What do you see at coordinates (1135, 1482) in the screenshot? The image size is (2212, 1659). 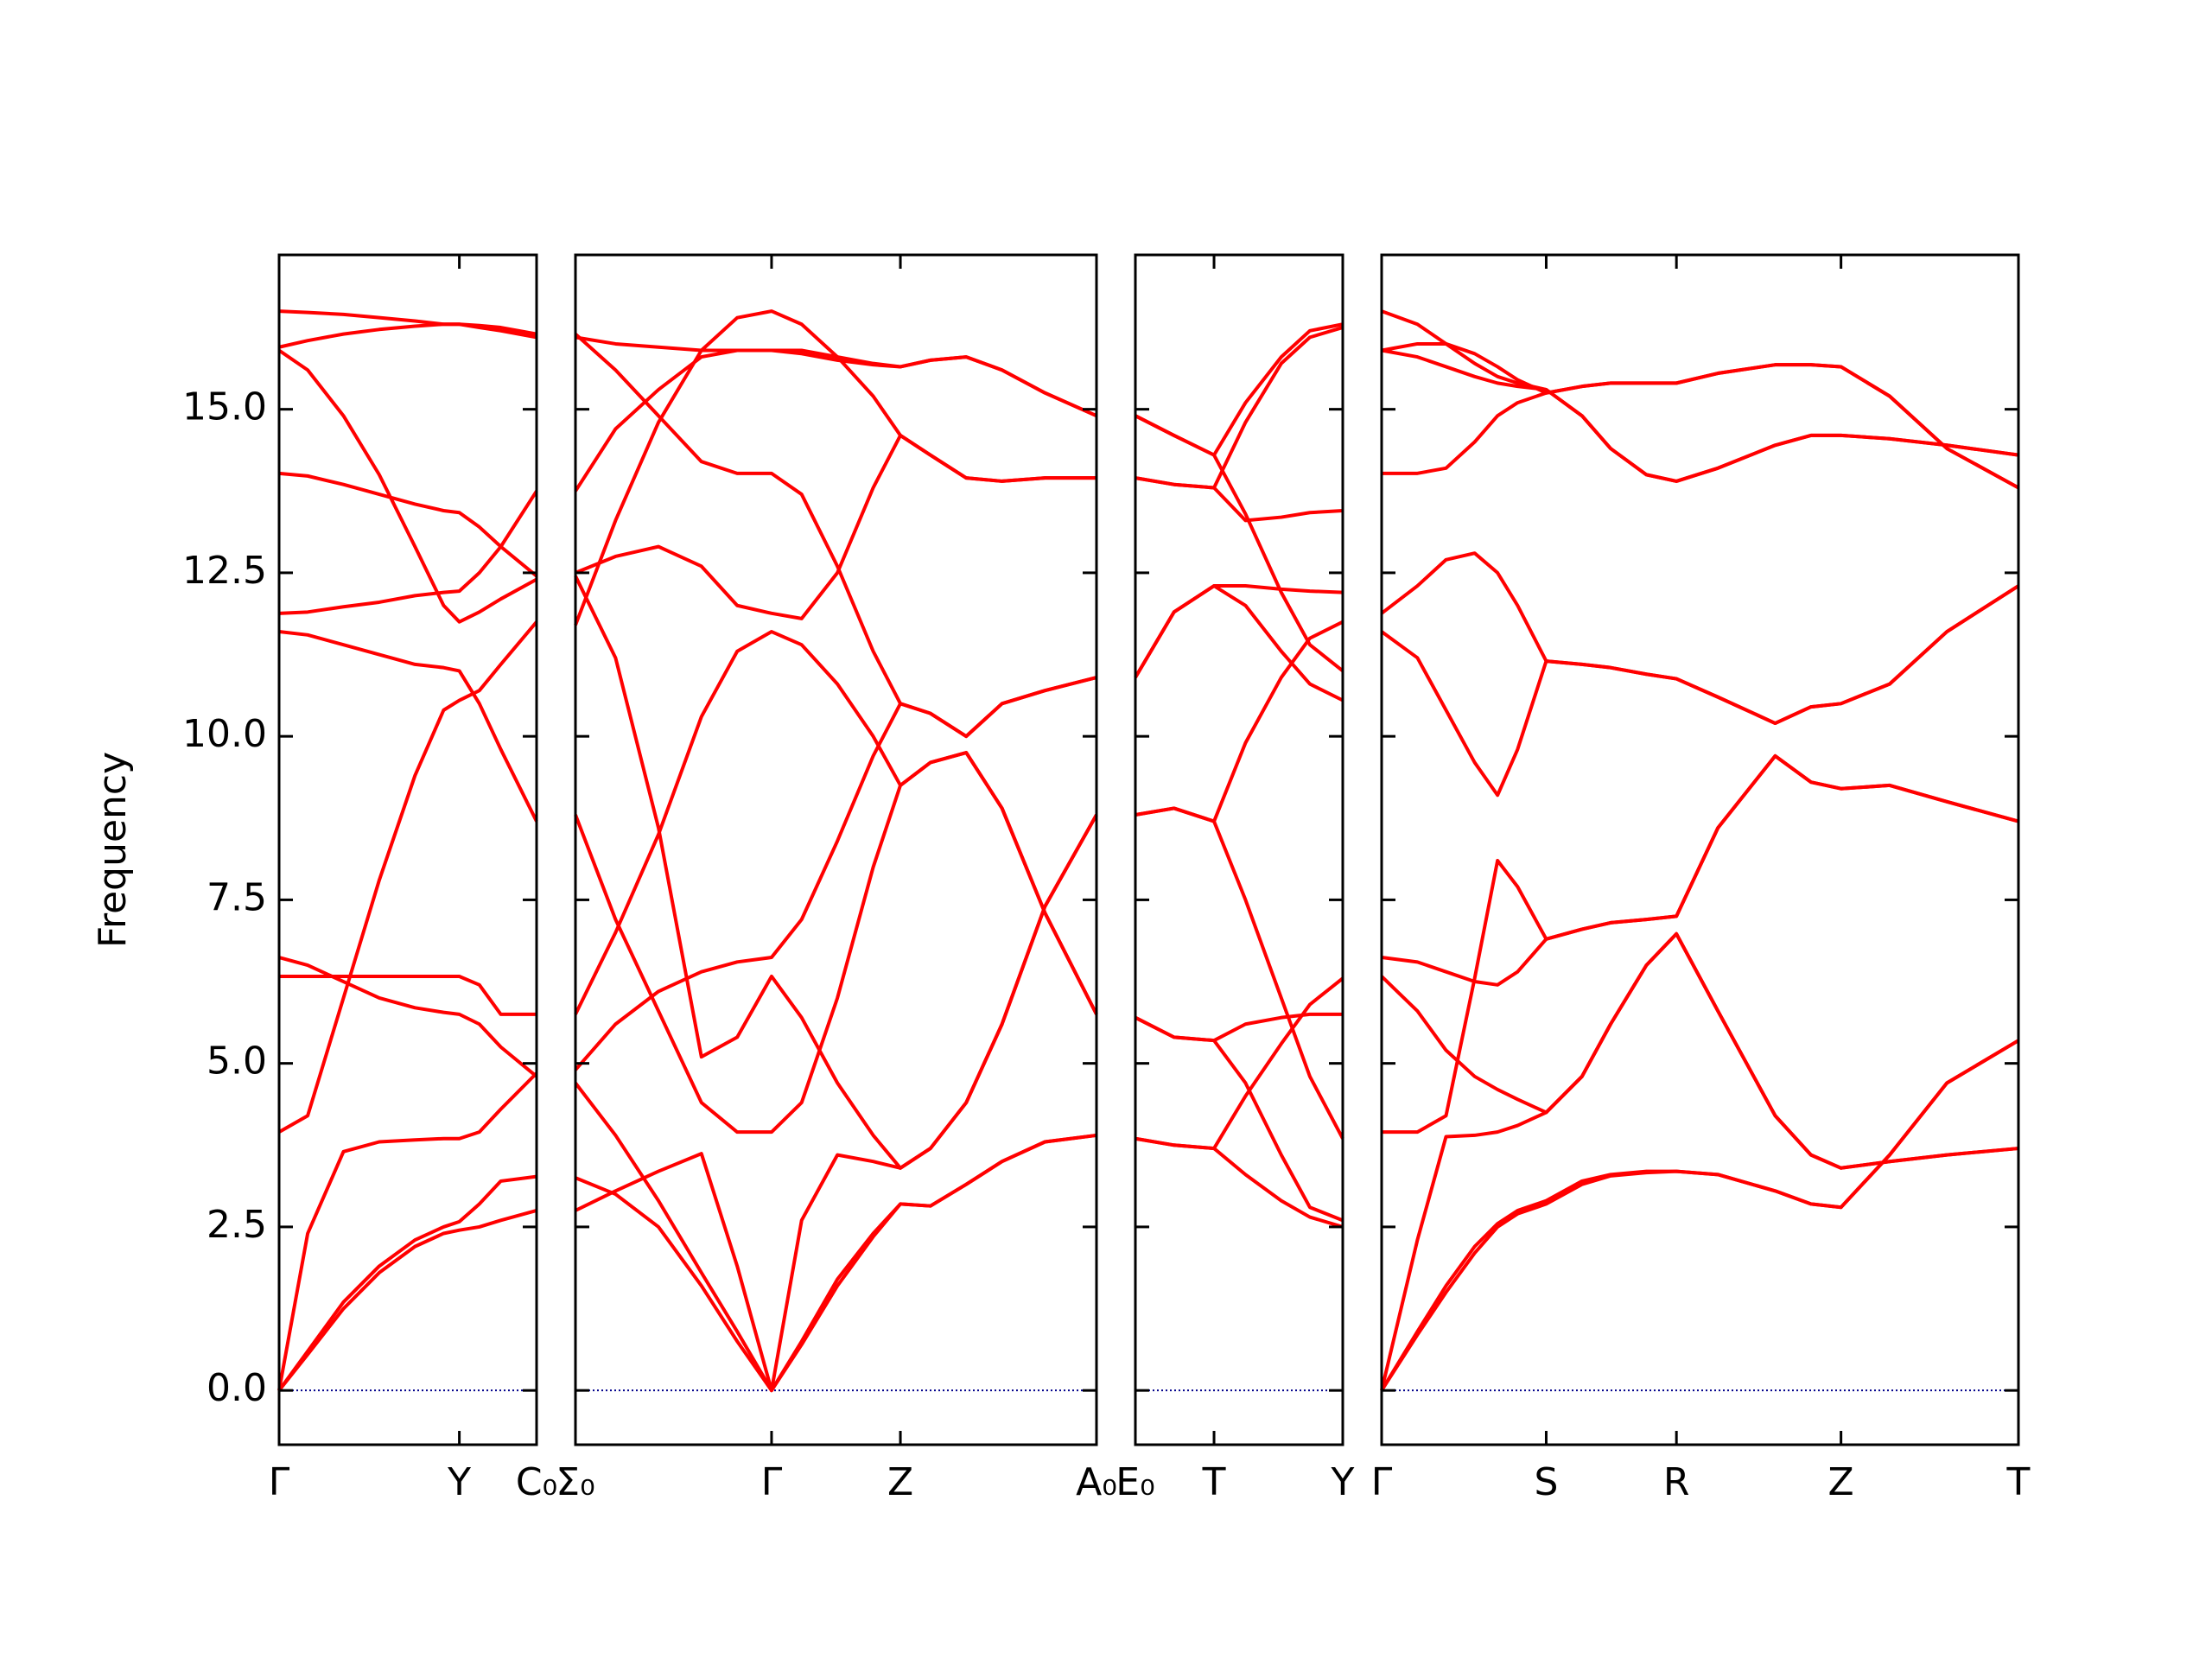 I see `x-tick-label: E₀` at bounding box center [1135, 1482].